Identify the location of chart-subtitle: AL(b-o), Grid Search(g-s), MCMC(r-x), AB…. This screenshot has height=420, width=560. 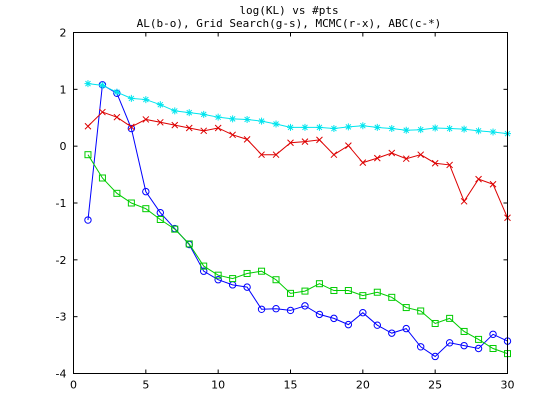
(289, 23).